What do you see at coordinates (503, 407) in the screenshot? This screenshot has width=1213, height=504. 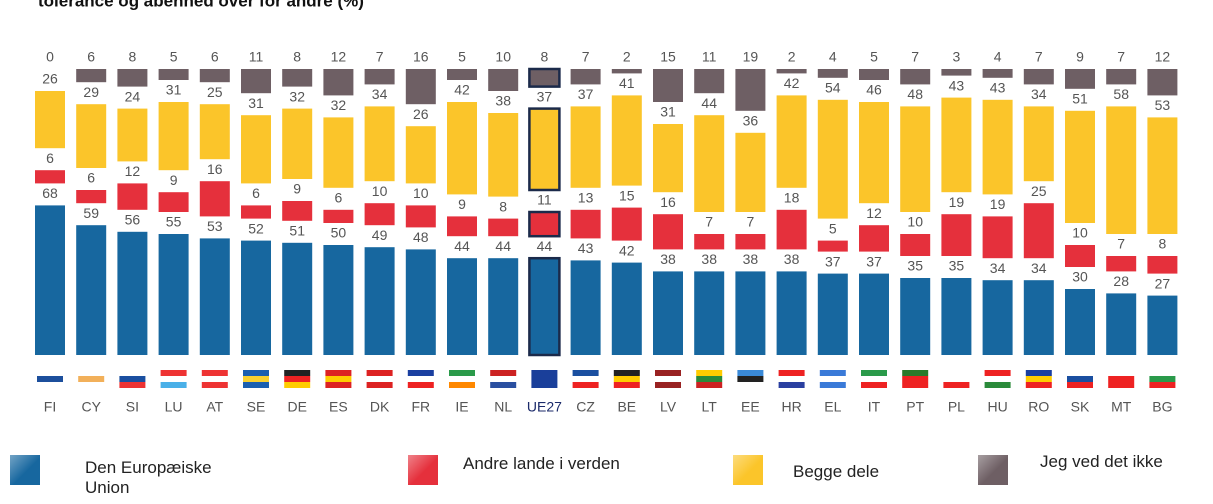 I see `x-tick-label: NL` at bounding box center [503, 407].